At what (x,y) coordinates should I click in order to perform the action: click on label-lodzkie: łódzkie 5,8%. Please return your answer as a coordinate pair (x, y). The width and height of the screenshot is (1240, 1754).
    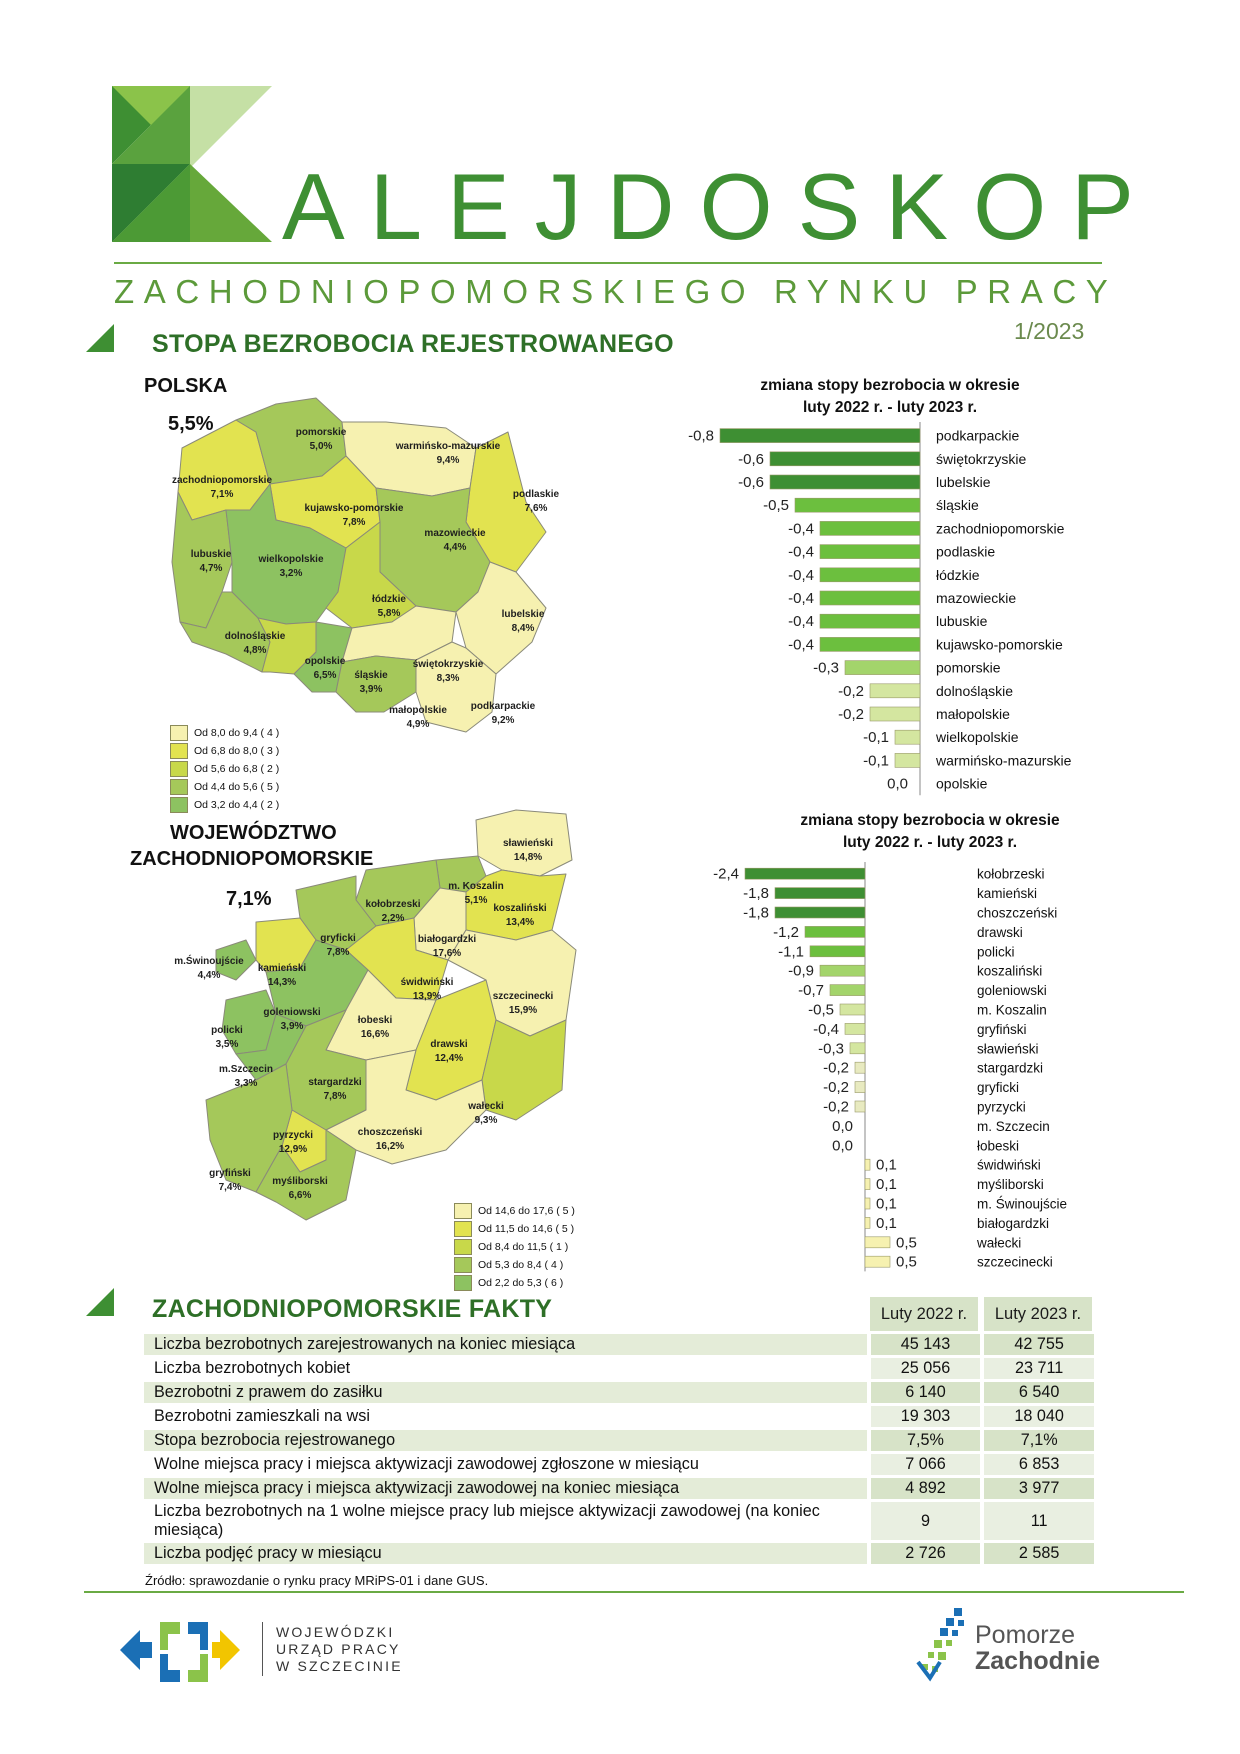
    Looking at the image, I should click on (389, 606).